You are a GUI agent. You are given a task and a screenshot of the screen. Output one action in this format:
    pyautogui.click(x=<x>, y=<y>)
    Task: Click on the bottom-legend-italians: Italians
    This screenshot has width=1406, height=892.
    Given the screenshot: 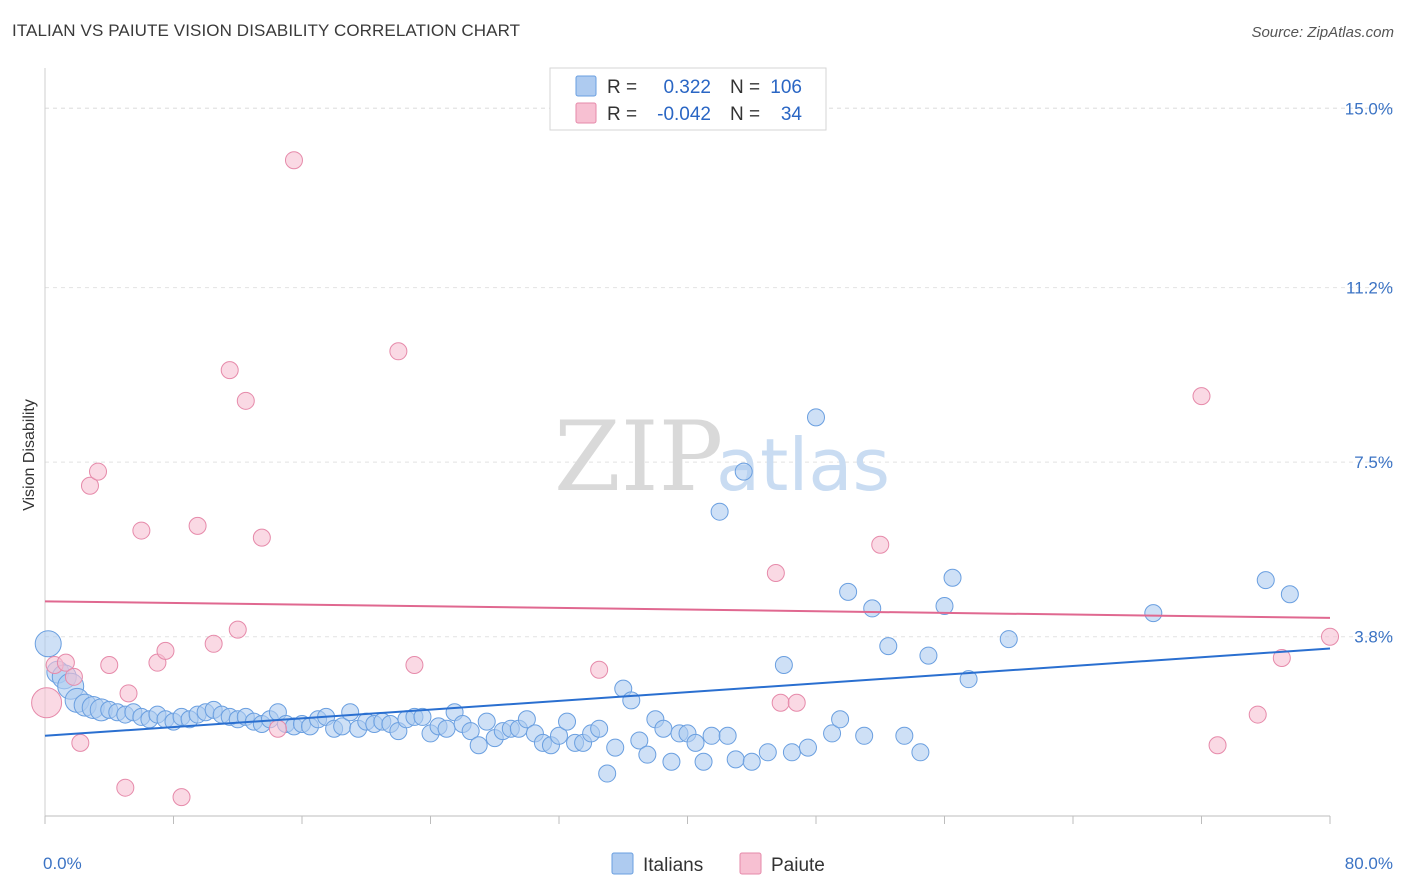 What is the action you would take?
    pyautogui.click(x=673, y=865)
    